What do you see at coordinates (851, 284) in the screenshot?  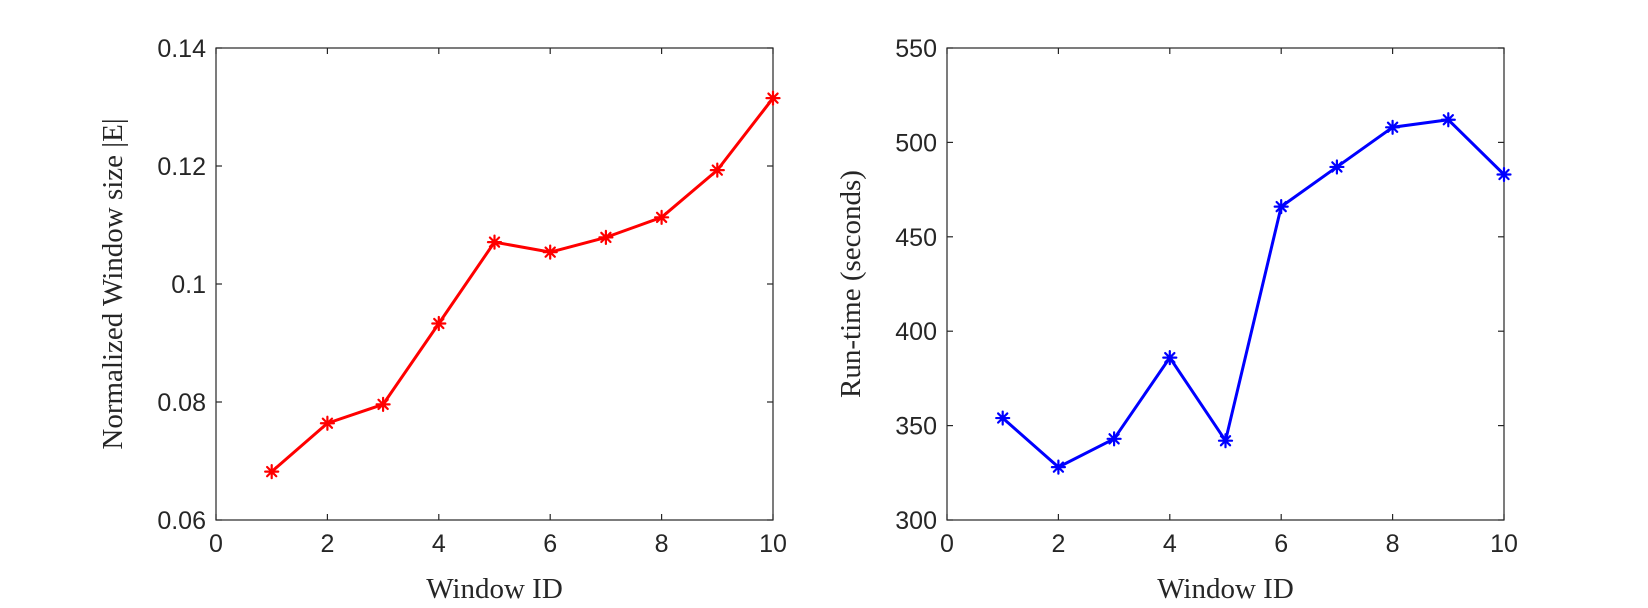 I see `y-axis-label: Run-time (seconds)` at bounding box center [851, 284].